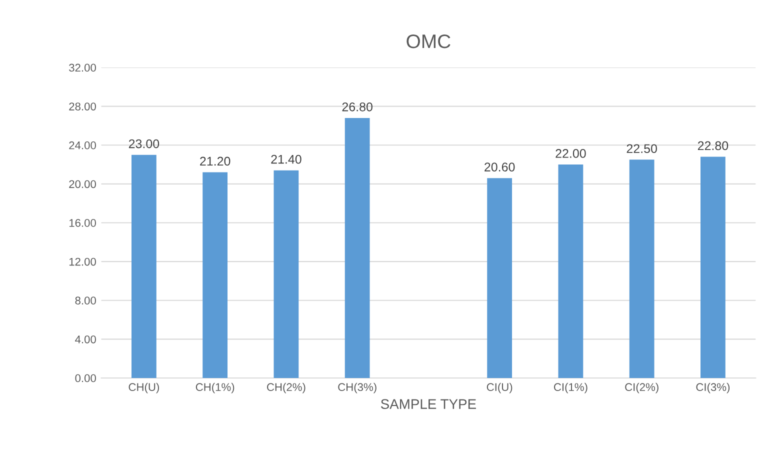  I want to click on data-label: 26.80, so click(357, 107).